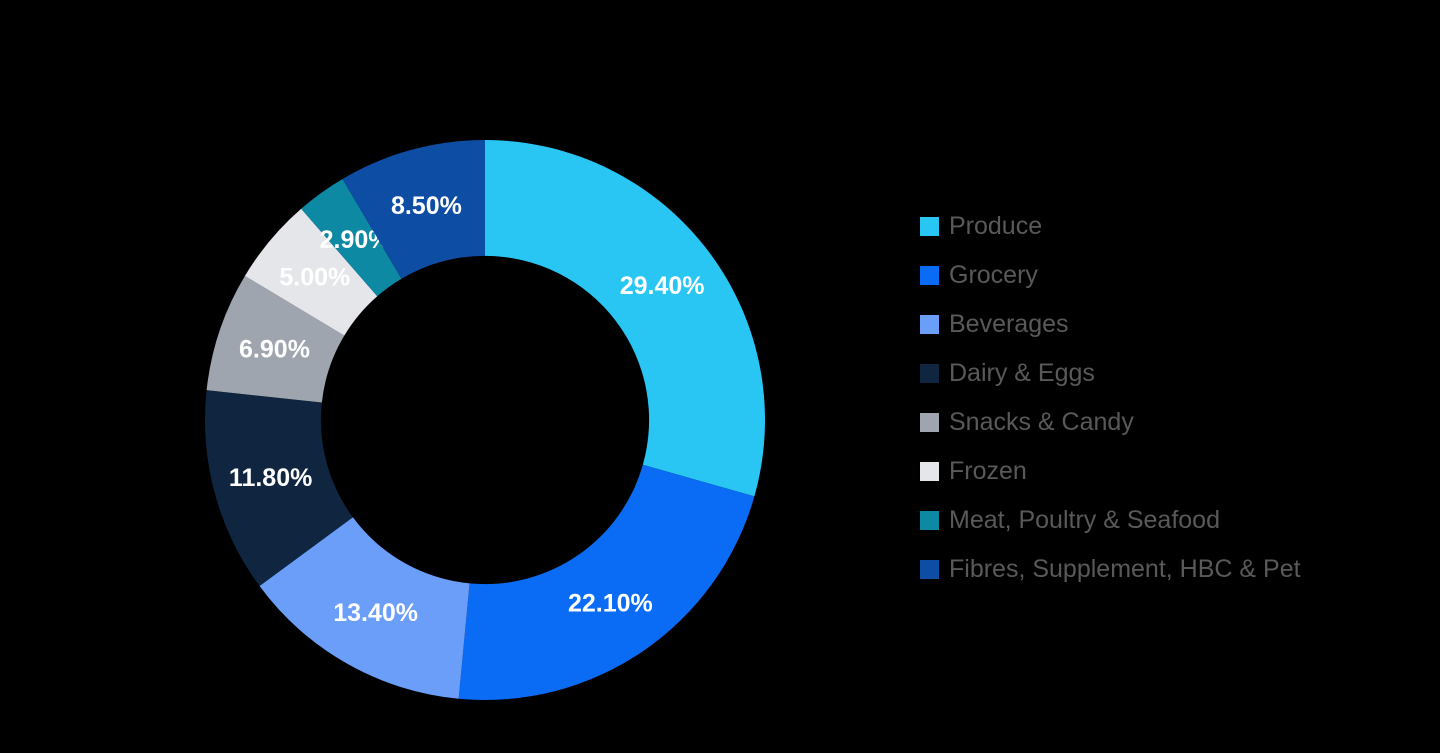  What do you see at coordinates (929, 422) in the screenshot?
I see `legend-swatch-snacks-candy` at bounding box center [929, 422].